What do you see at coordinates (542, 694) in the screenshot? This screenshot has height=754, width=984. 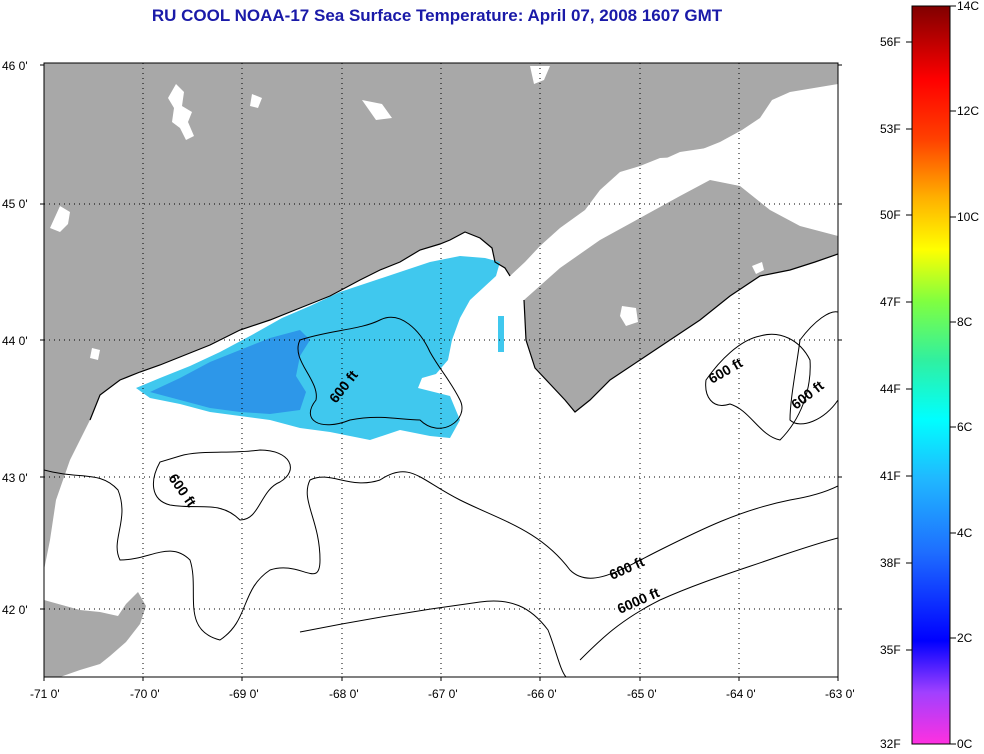 I see `lon-label: -66 0'` at bounding box center [542, 694].